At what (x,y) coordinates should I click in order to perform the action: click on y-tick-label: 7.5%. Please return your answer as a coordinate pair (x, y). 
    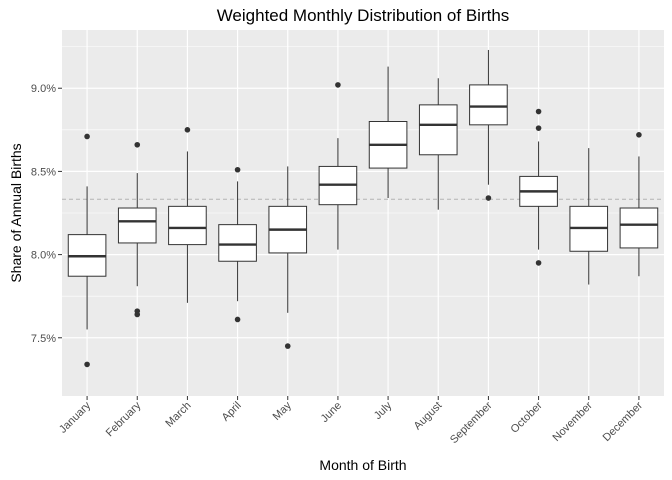
    Looking at the image, I should click on (43, 339).